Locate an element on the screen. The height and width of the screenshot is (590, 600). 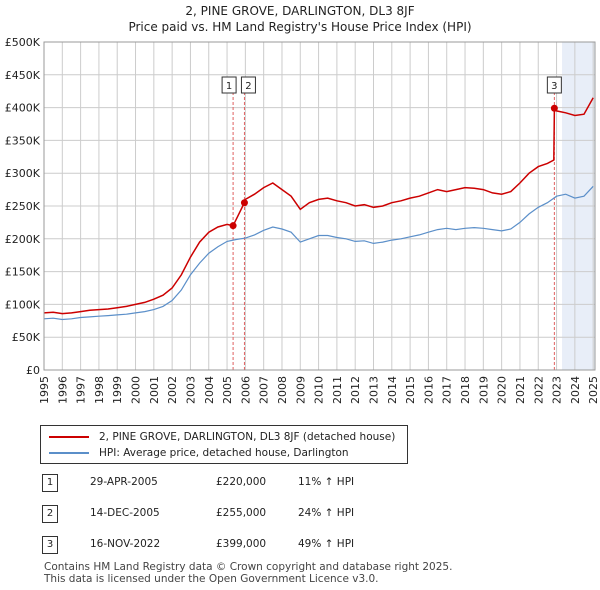
x-tick-label: 2020 is located at coordinates (502, 390).